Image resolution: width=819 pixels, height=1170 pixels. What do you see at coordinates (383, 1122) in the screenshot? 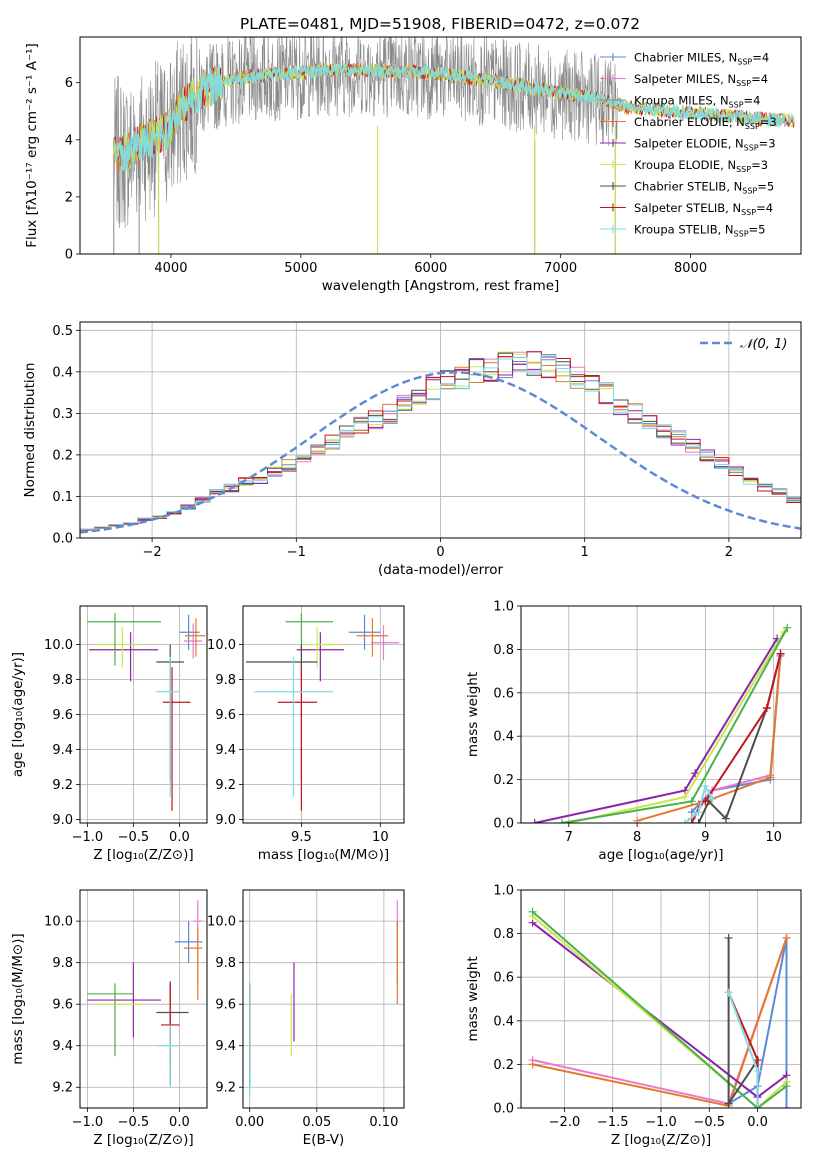
I see `x-tick-label: 0.10` at bounding box center [383, 1122].